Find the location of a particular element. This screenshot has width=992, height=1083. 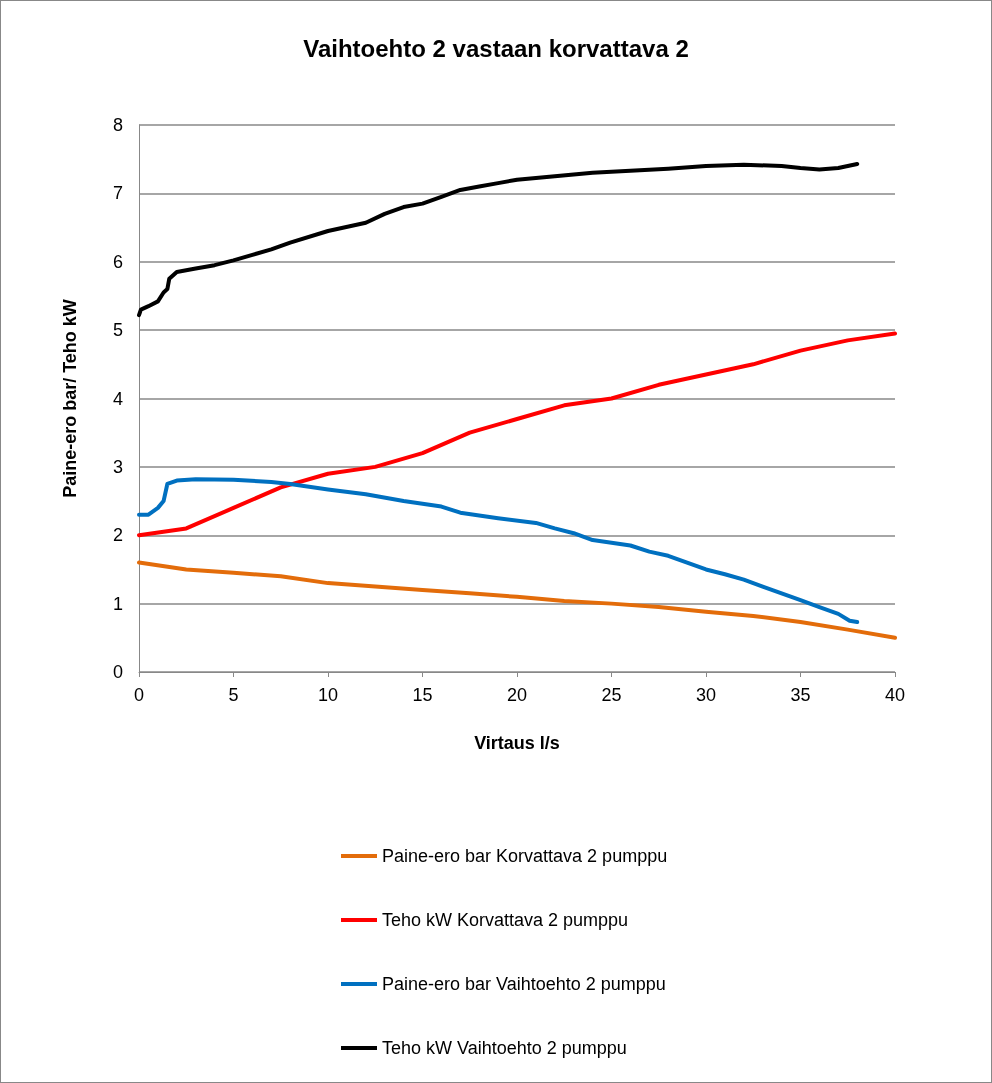

legend-label: Teho kW Korvattava 2 pumppu is located at coordinates (505, 920).